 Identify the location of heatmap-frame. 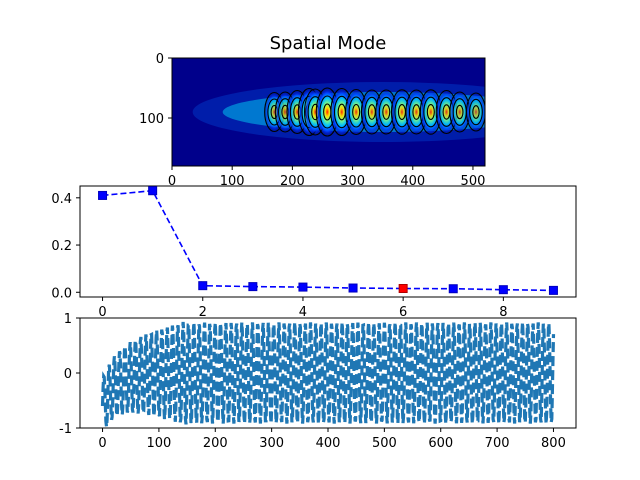
(328, 112).